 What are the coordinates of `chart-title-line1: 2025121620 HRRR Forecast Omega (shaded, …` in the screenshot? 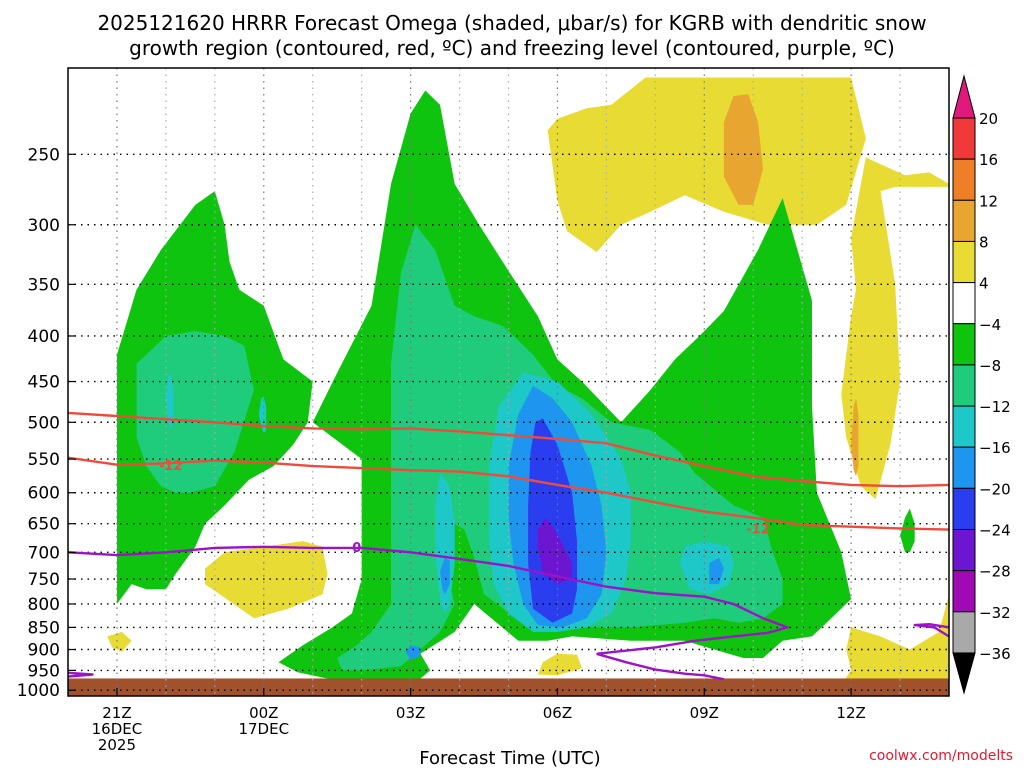 It's located at (511, 23).